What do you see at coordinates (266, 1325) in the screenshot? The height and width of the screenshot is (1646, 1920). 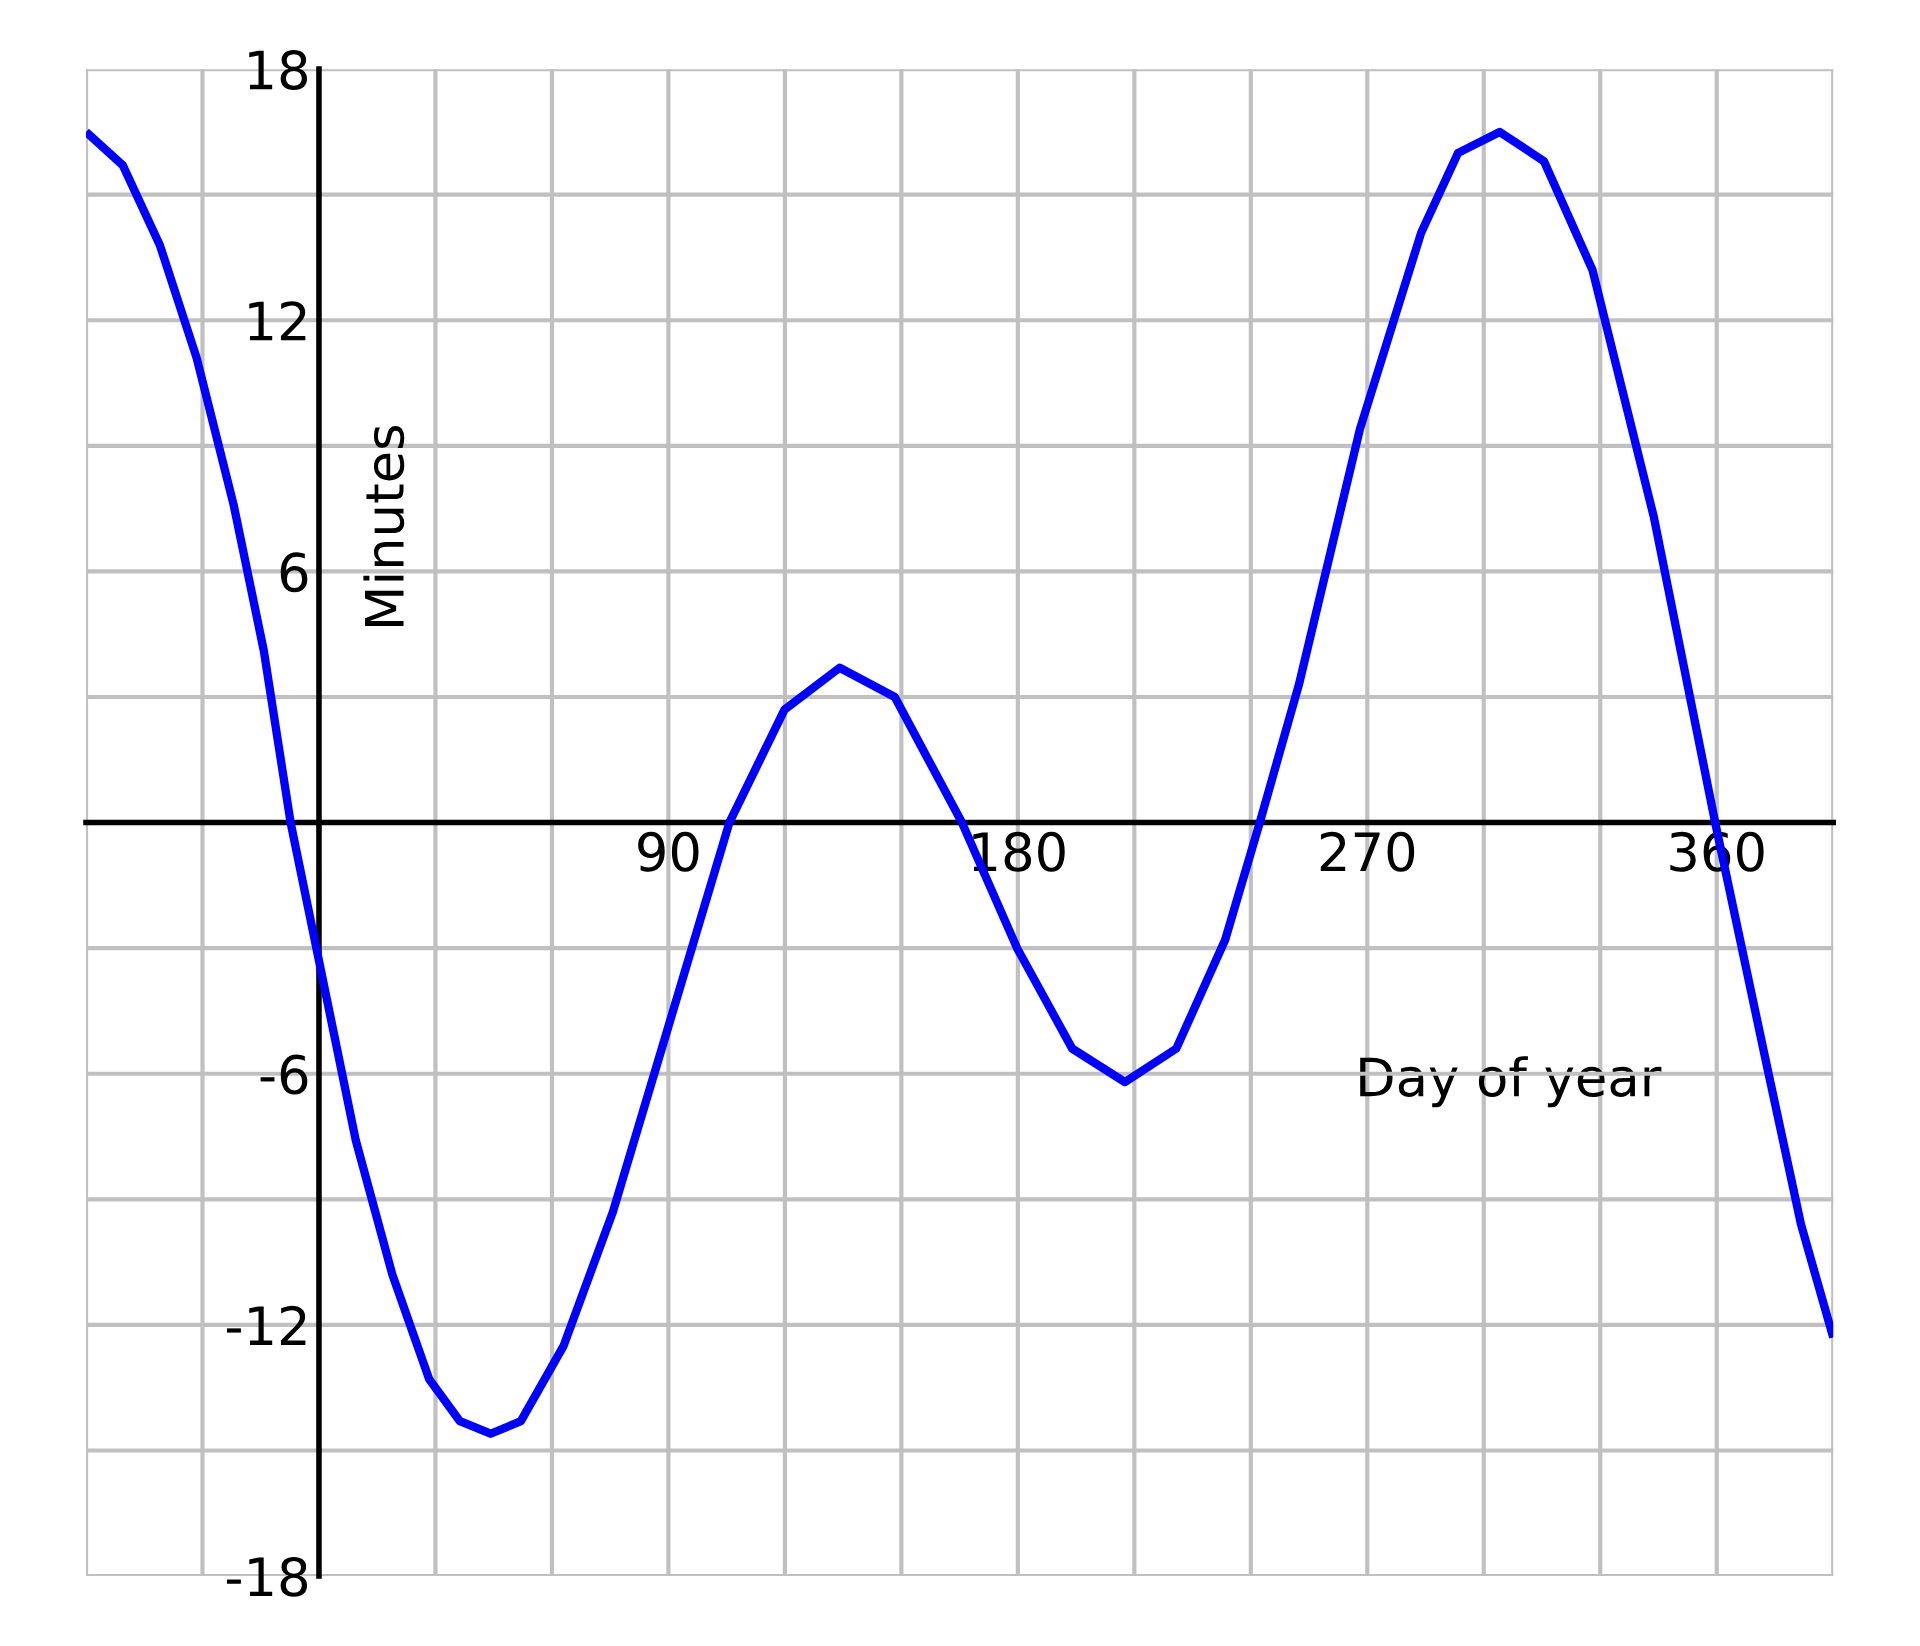 I see `y-tick-label: -12` at bounding box center [266, 1325].